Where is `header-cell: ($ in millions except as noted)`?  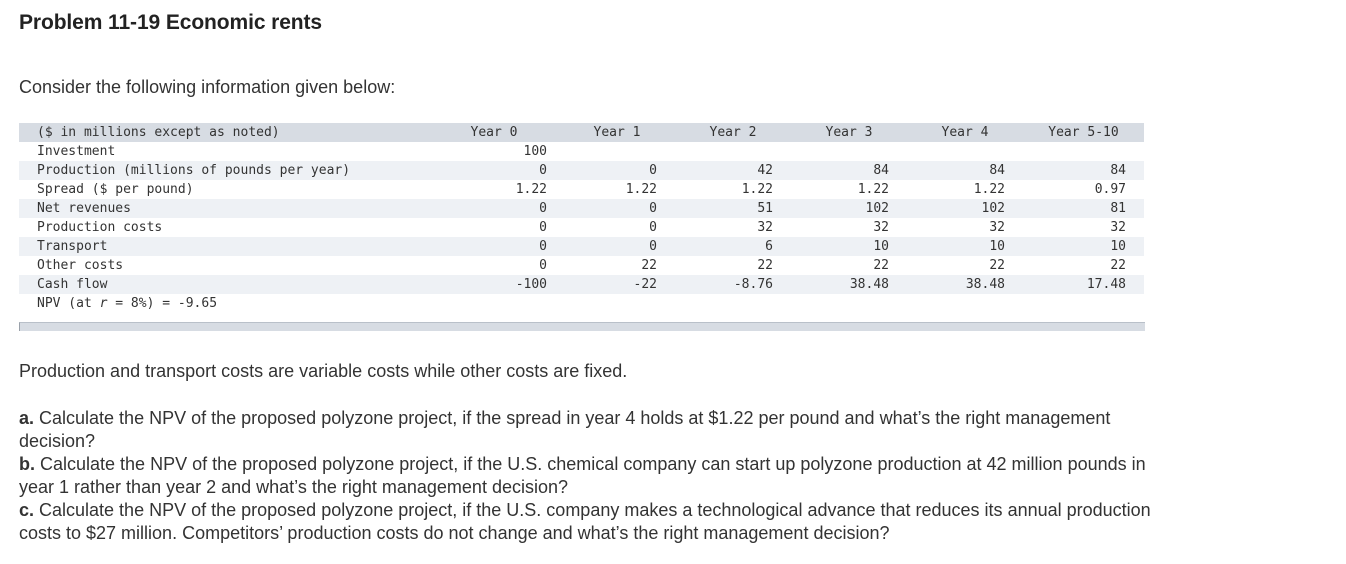 header-cell: ($ in millions except as noted) is located at coordinates (158, 132).